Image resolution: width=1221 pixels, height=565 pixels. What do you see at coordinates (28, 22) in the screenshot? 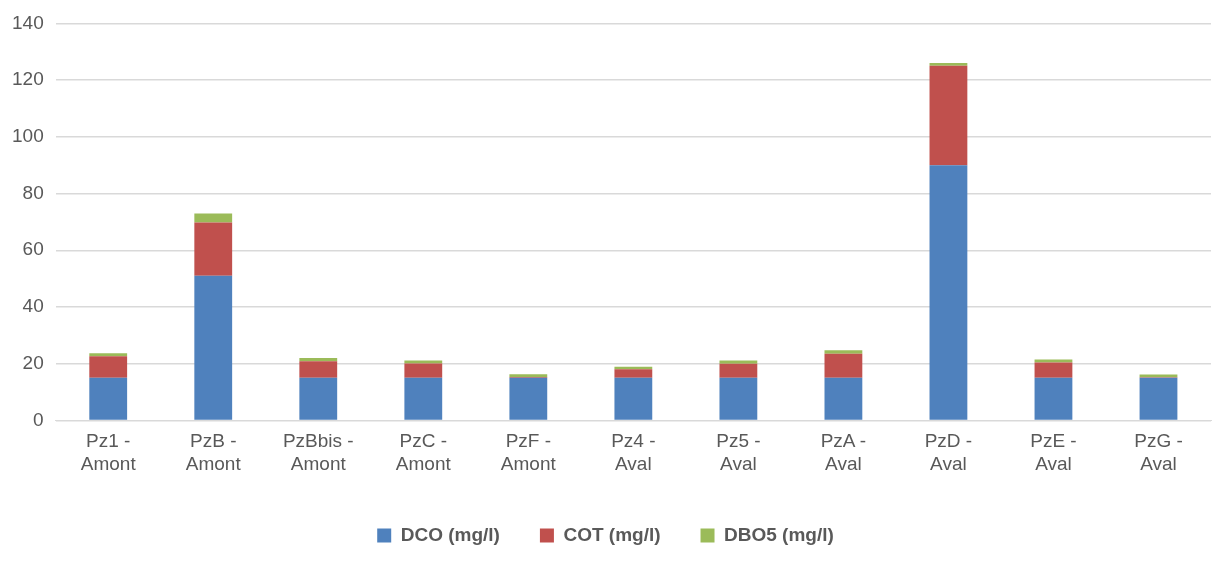
I see `y-tick-label: 140` at bounding box center [28, 22].